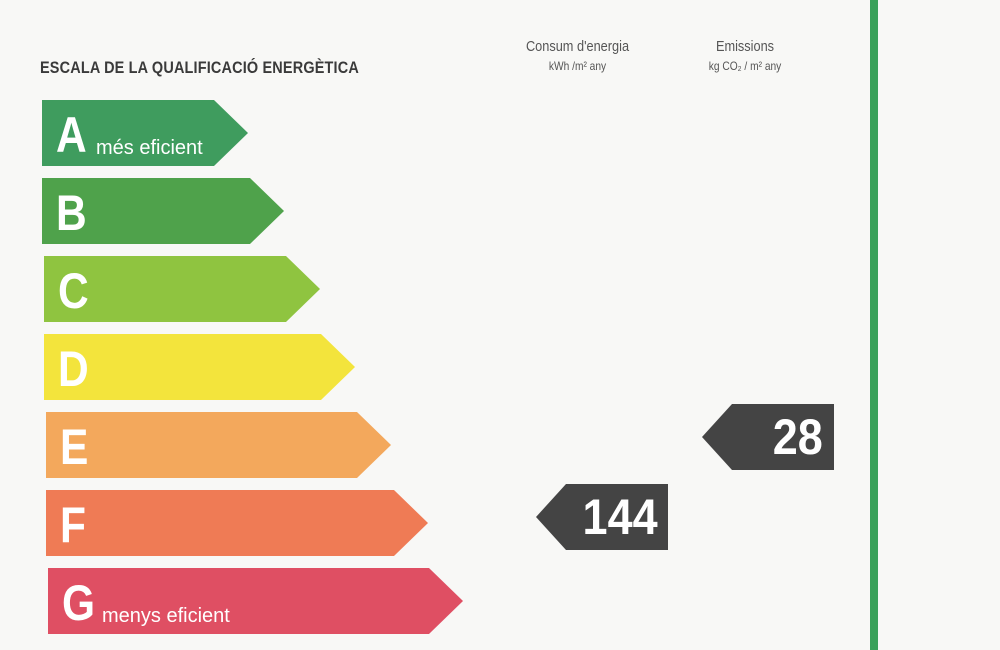 The image size is (1000, 650). What do you see at coordinates (199, 367) in the screenshot?
I see `band-d: D` at bounding box center [199, 367].